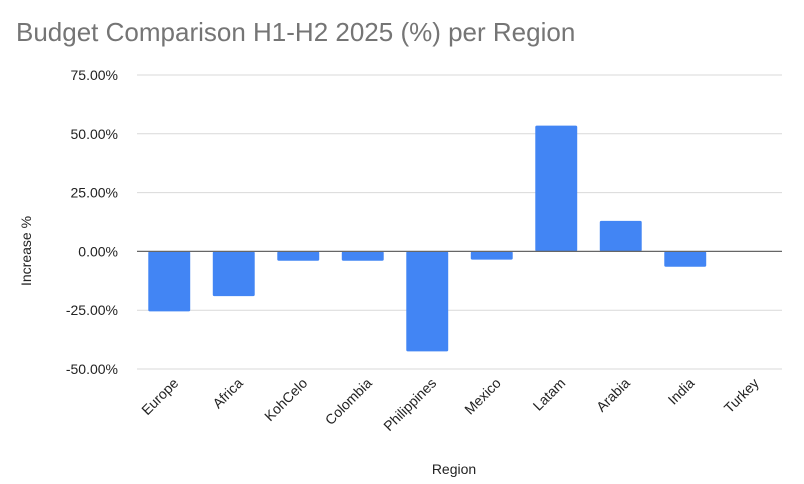  Describe the element at coordinates (26, 251) in the screenshot. I see `y-axis-title: Increase %` at that location.